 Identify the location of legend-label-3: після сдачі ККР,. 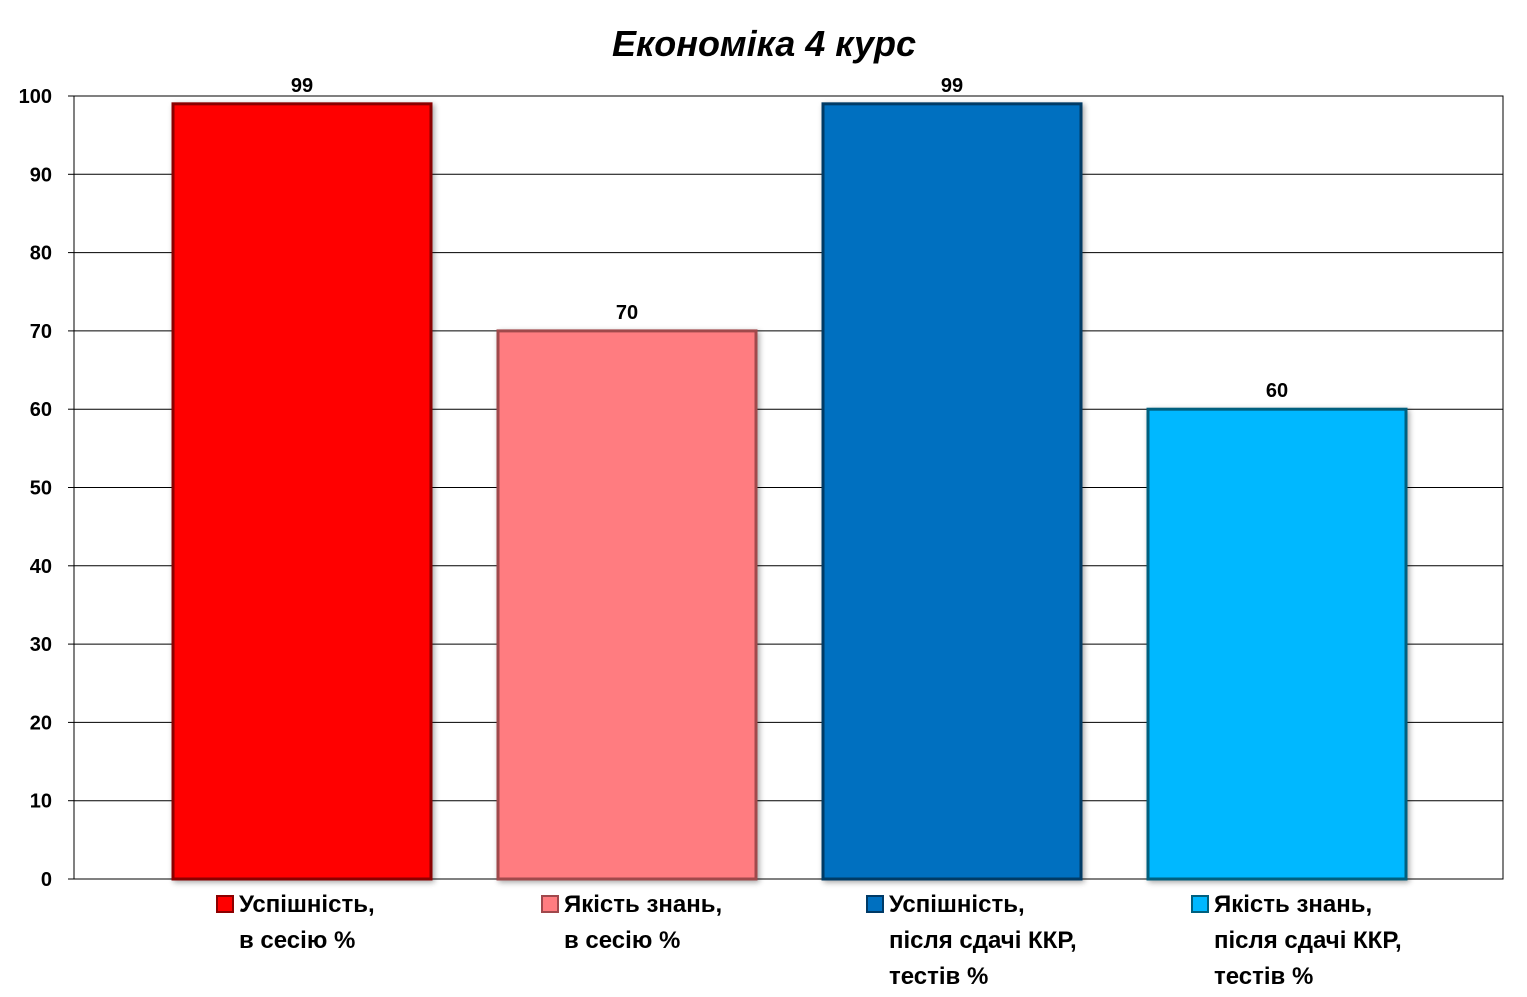
(983, 940).